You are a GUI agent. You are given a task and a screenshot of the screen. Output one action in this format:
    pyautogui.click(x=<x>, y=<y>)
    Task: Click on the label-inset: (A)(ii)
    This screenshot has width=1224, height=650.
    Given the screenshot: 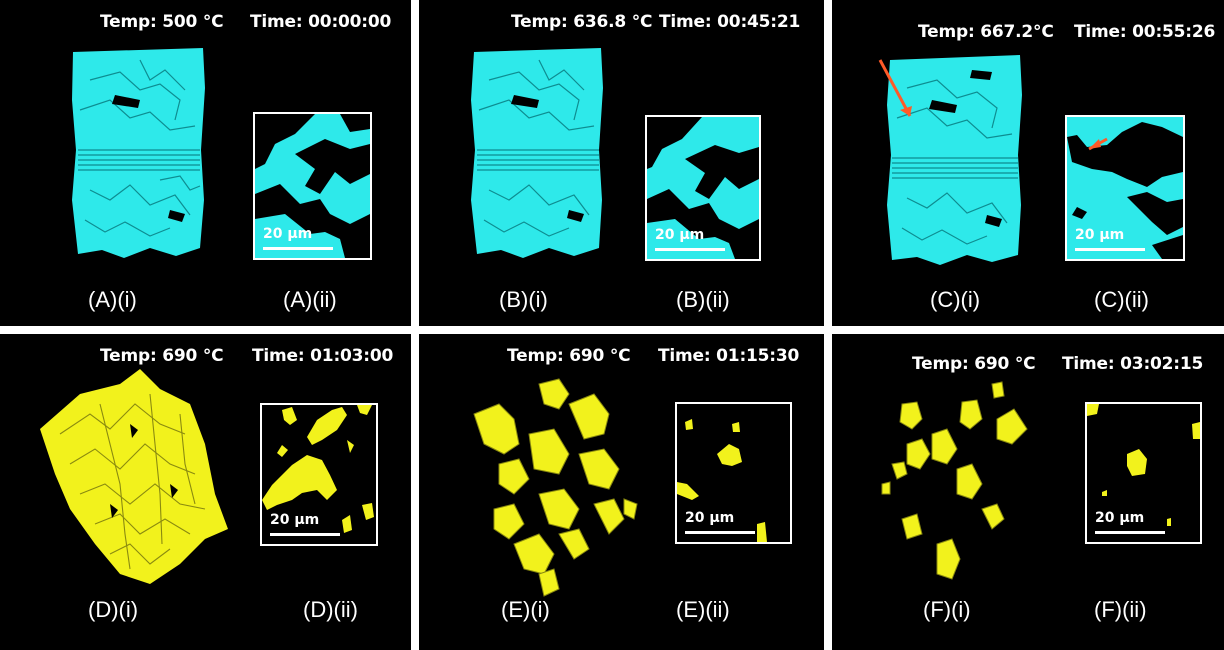 What is the action you would take?
    pyautogui.click(x=310, y=299)
    